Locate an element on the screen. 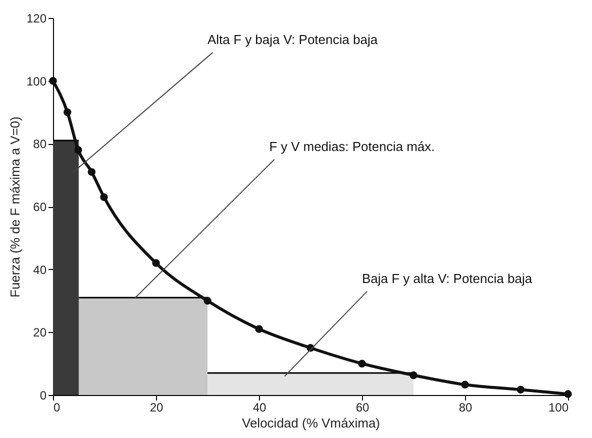  x-tick-label: 20 is located at coordinates (157, 407).